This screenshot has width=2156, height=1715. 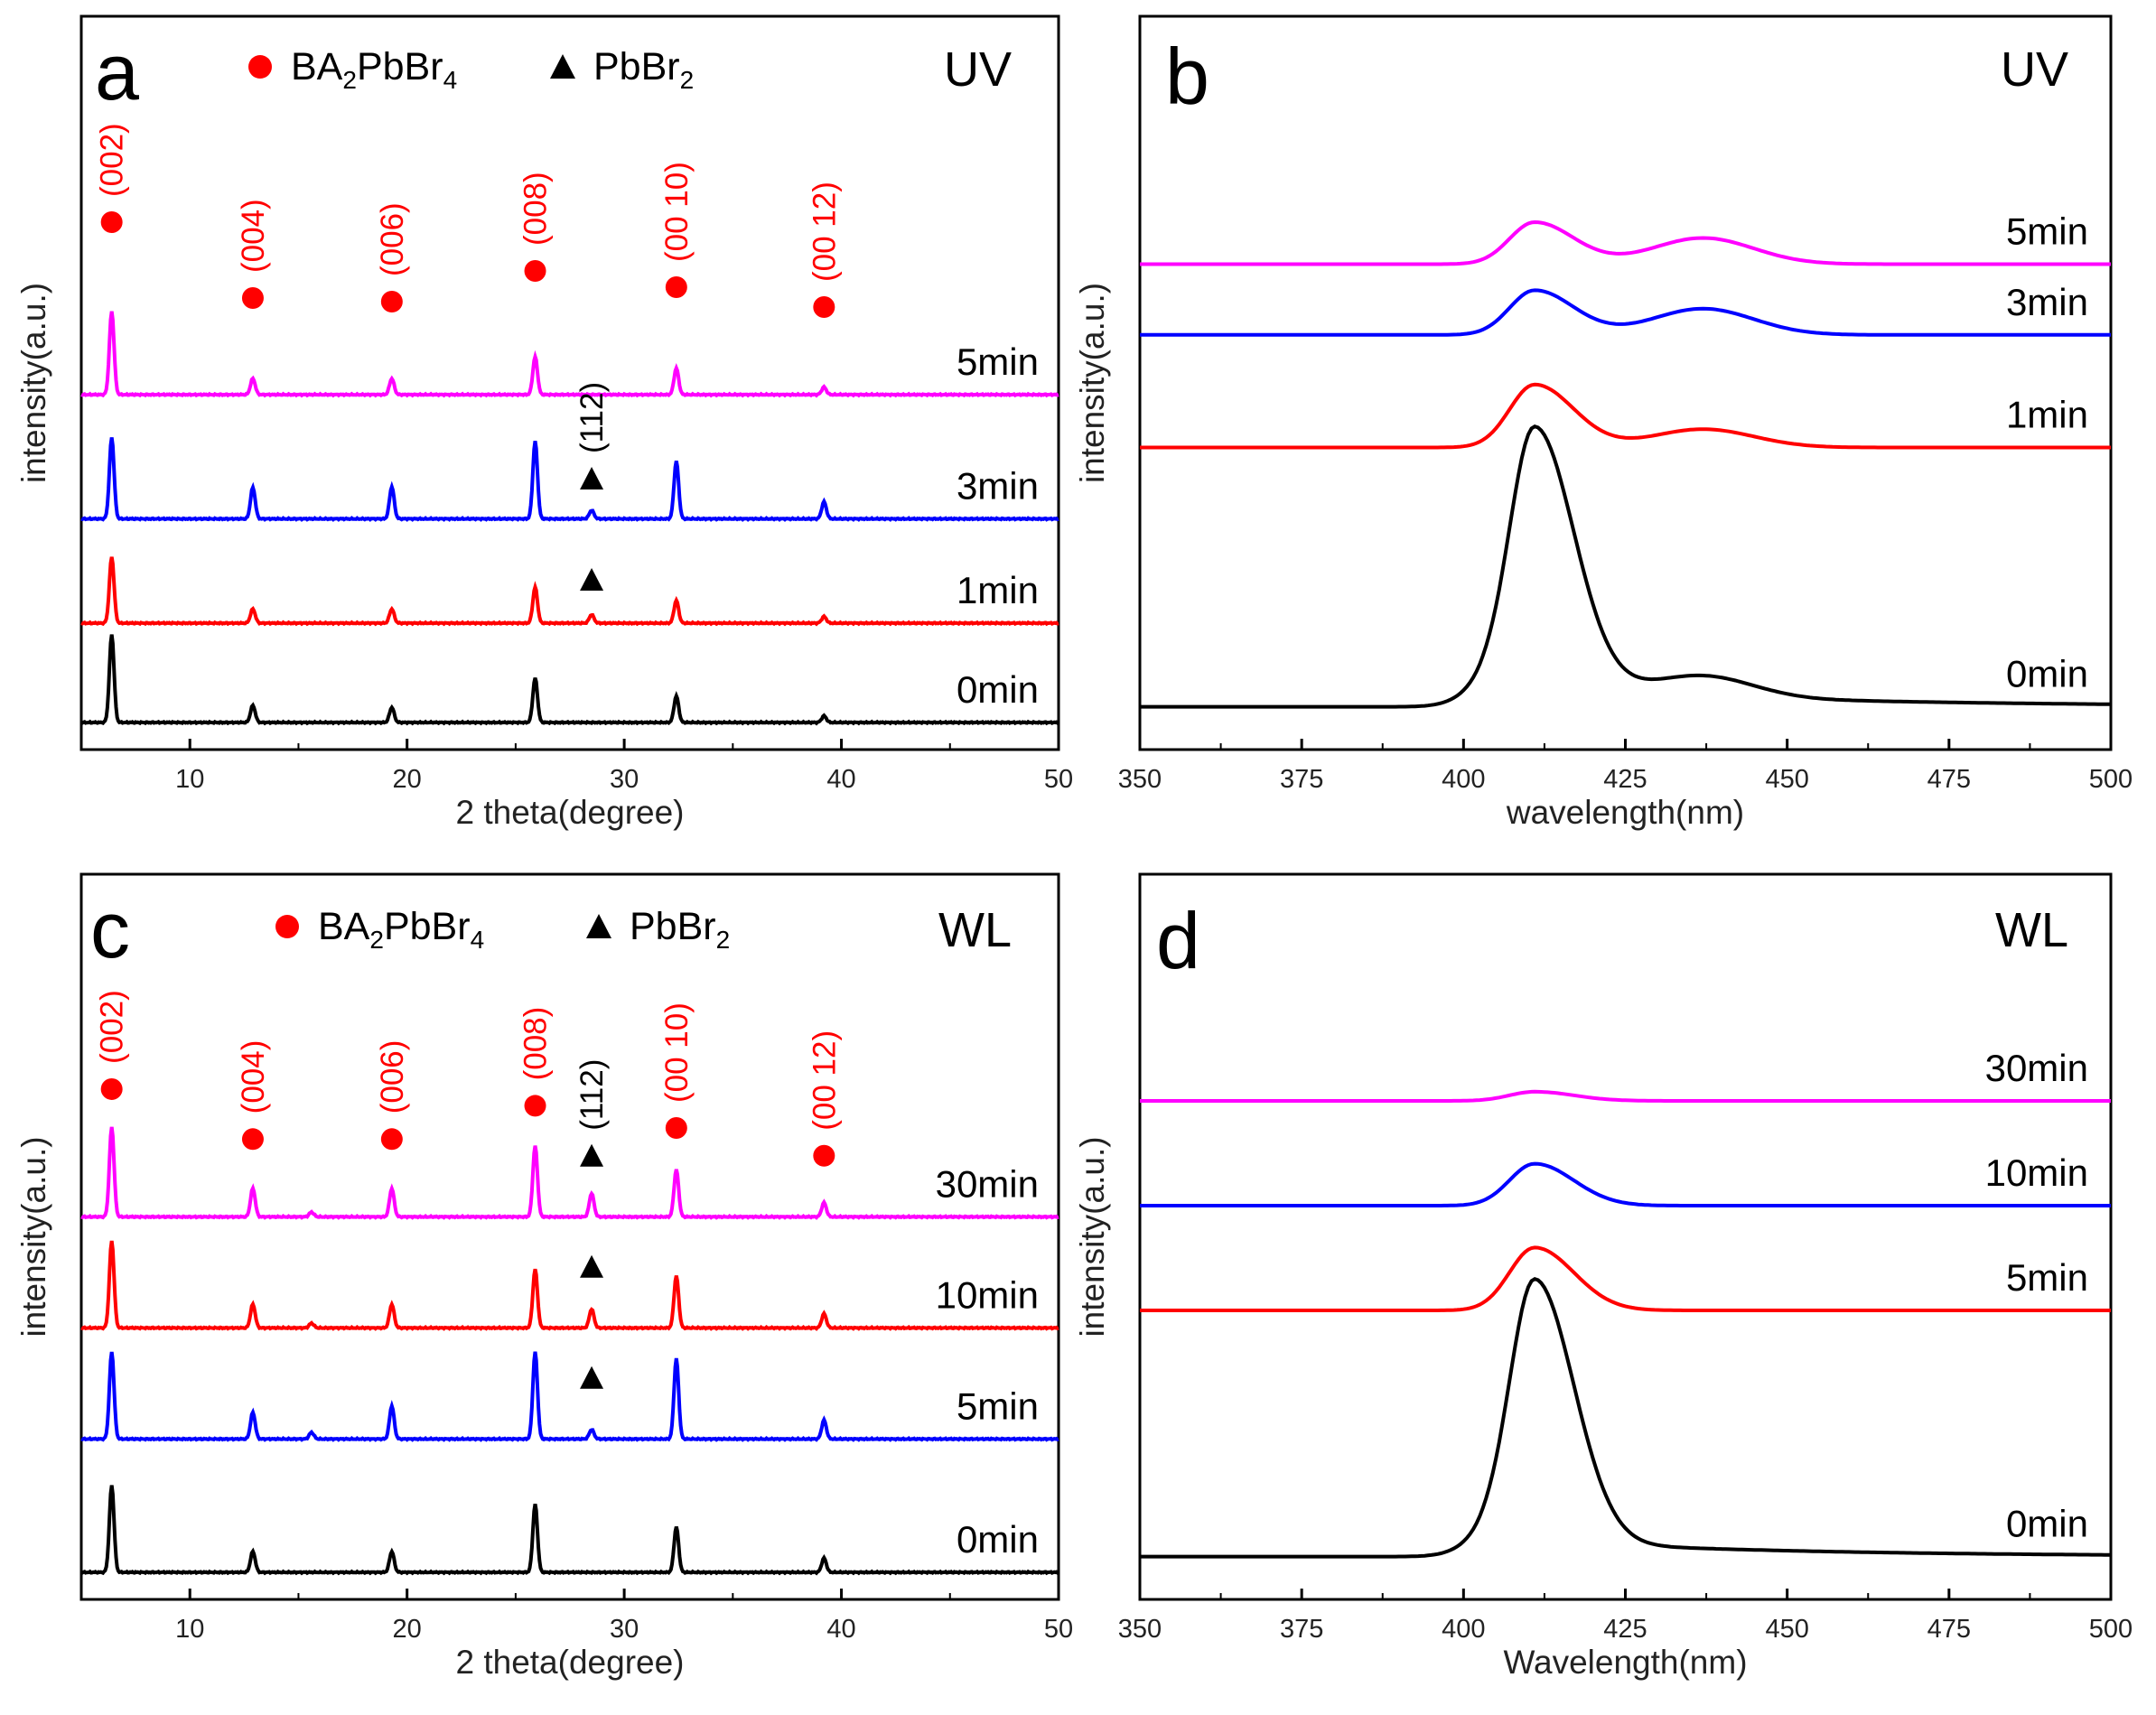 I want to click on series-line-10min, so click(x=1625, y=1184).